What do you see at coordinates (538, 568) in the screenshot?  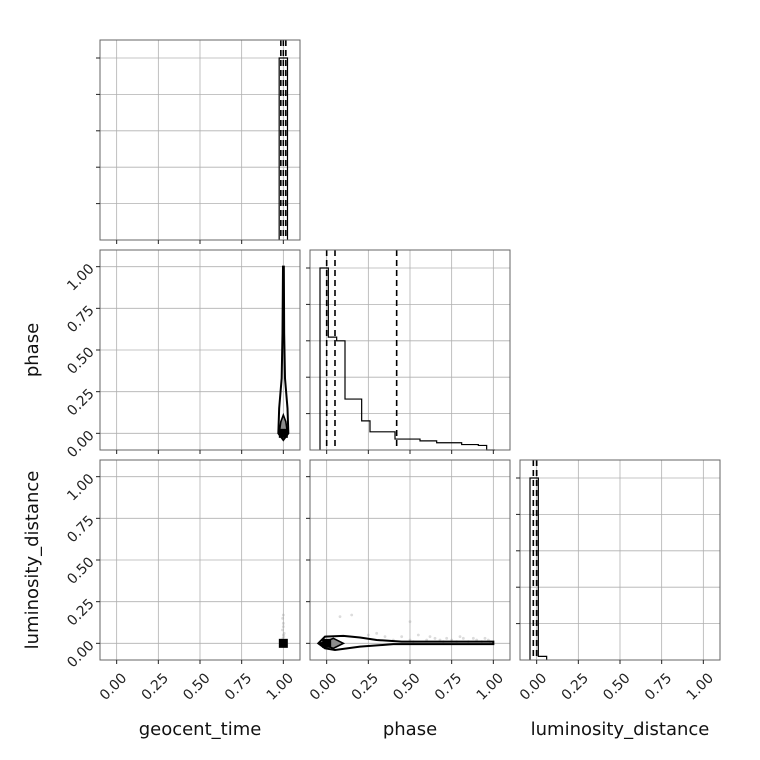 I see `histogram-luminosity_distance` at bounding box center [538, 568].